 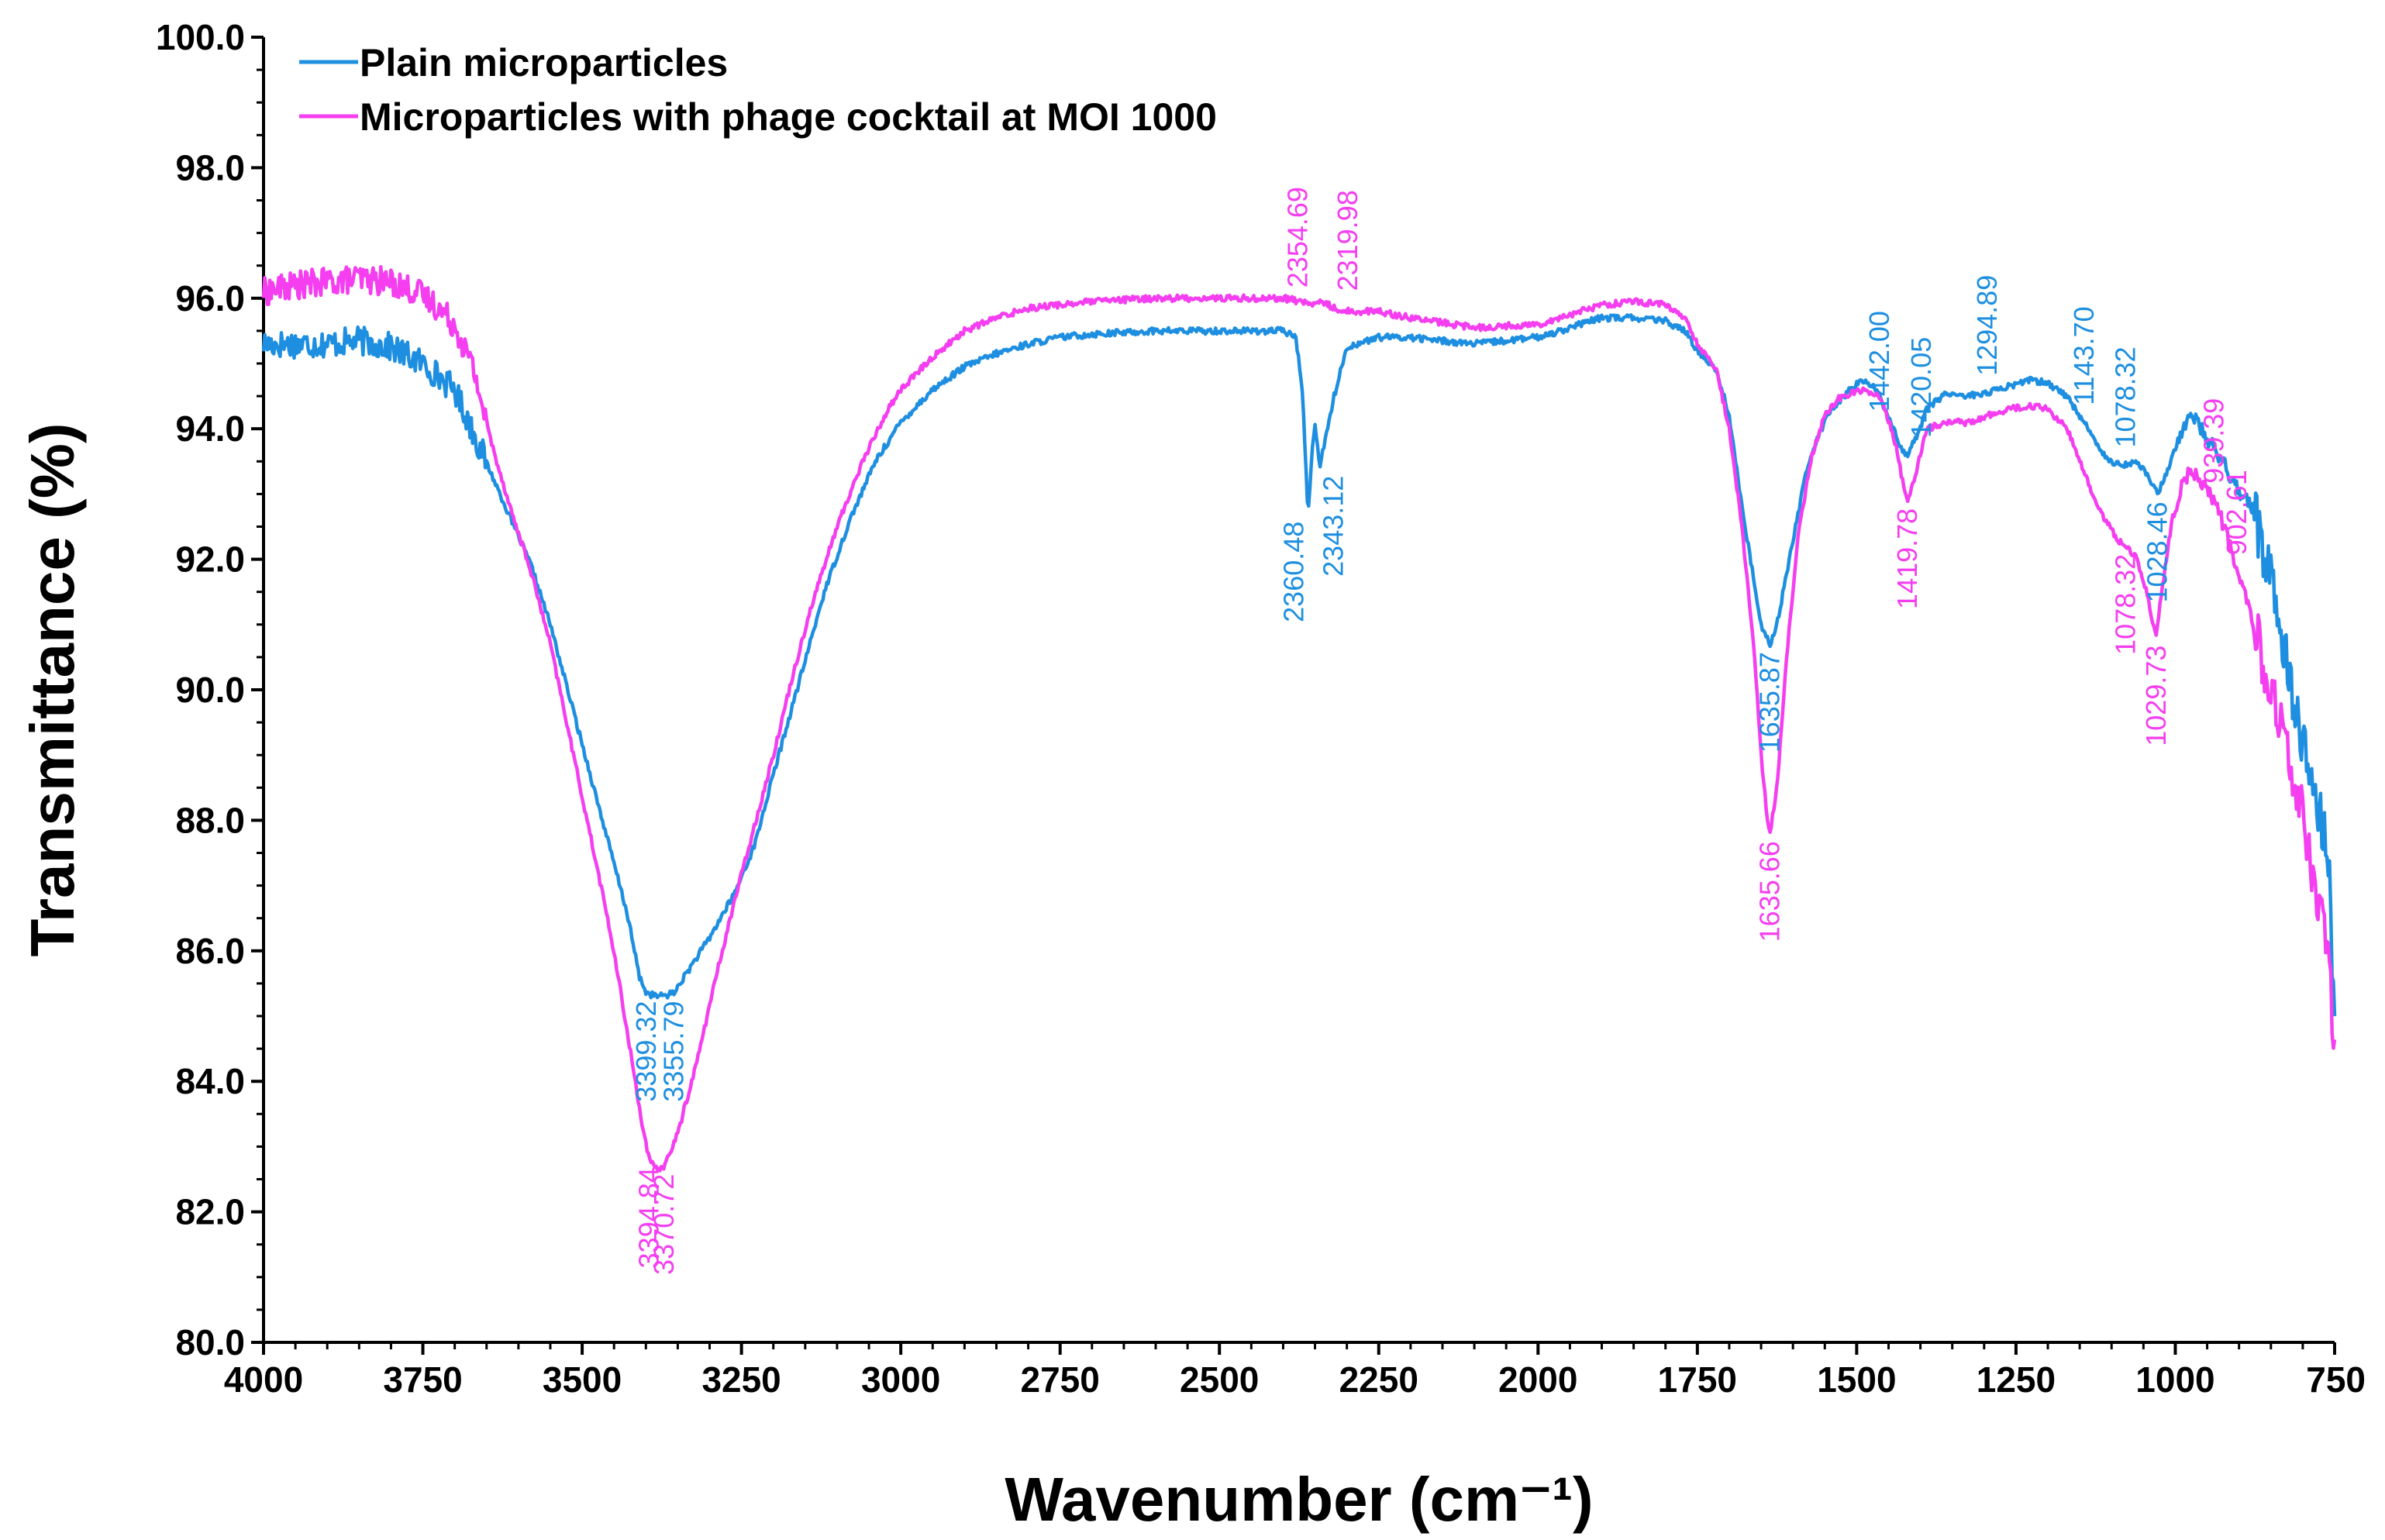 What do you see at coordinates (1299, 1499) in the screenshot?
I see `x-axis-title: Wavenumber (cm⁻¹)` at bounding box center [1299, 1499].